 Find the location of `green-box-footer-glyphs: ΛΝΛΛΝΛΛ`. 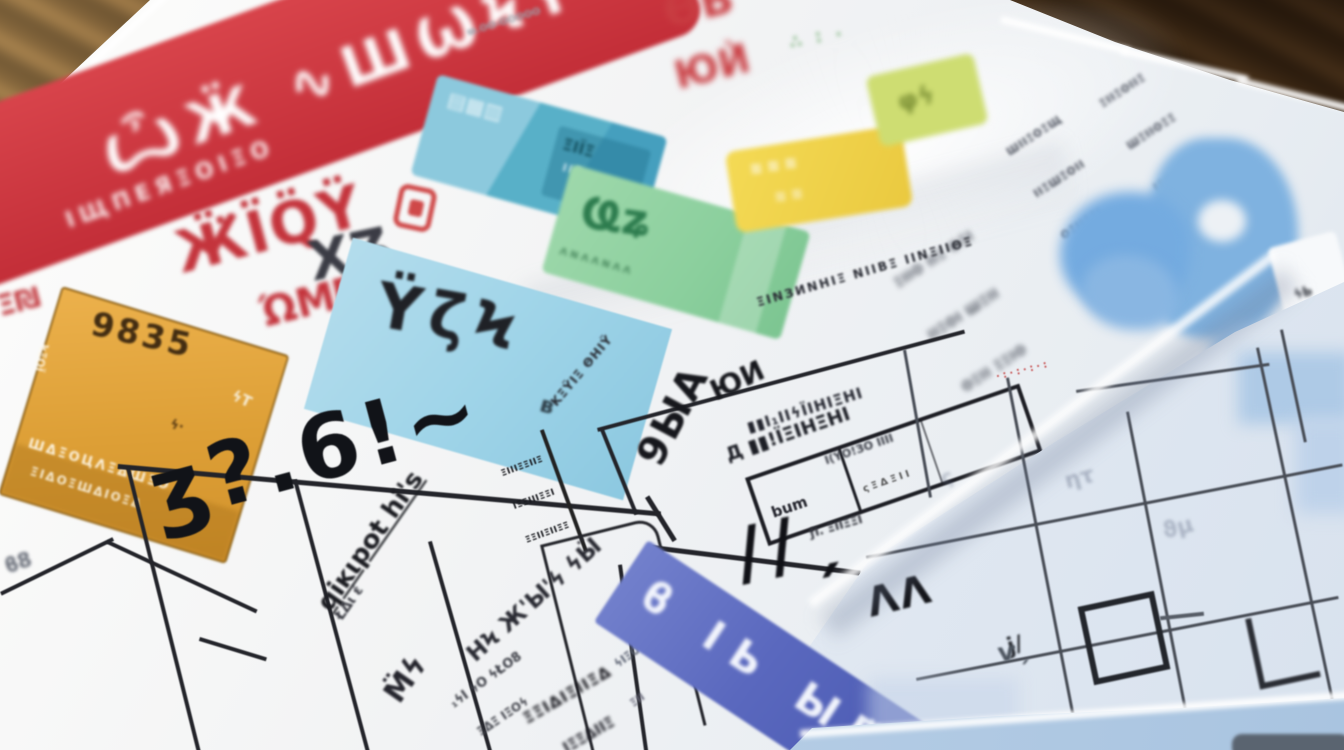

green-box-footer-glyphs: ΛΝΛΛΝΛΛ is located at coordinates (596, 262).